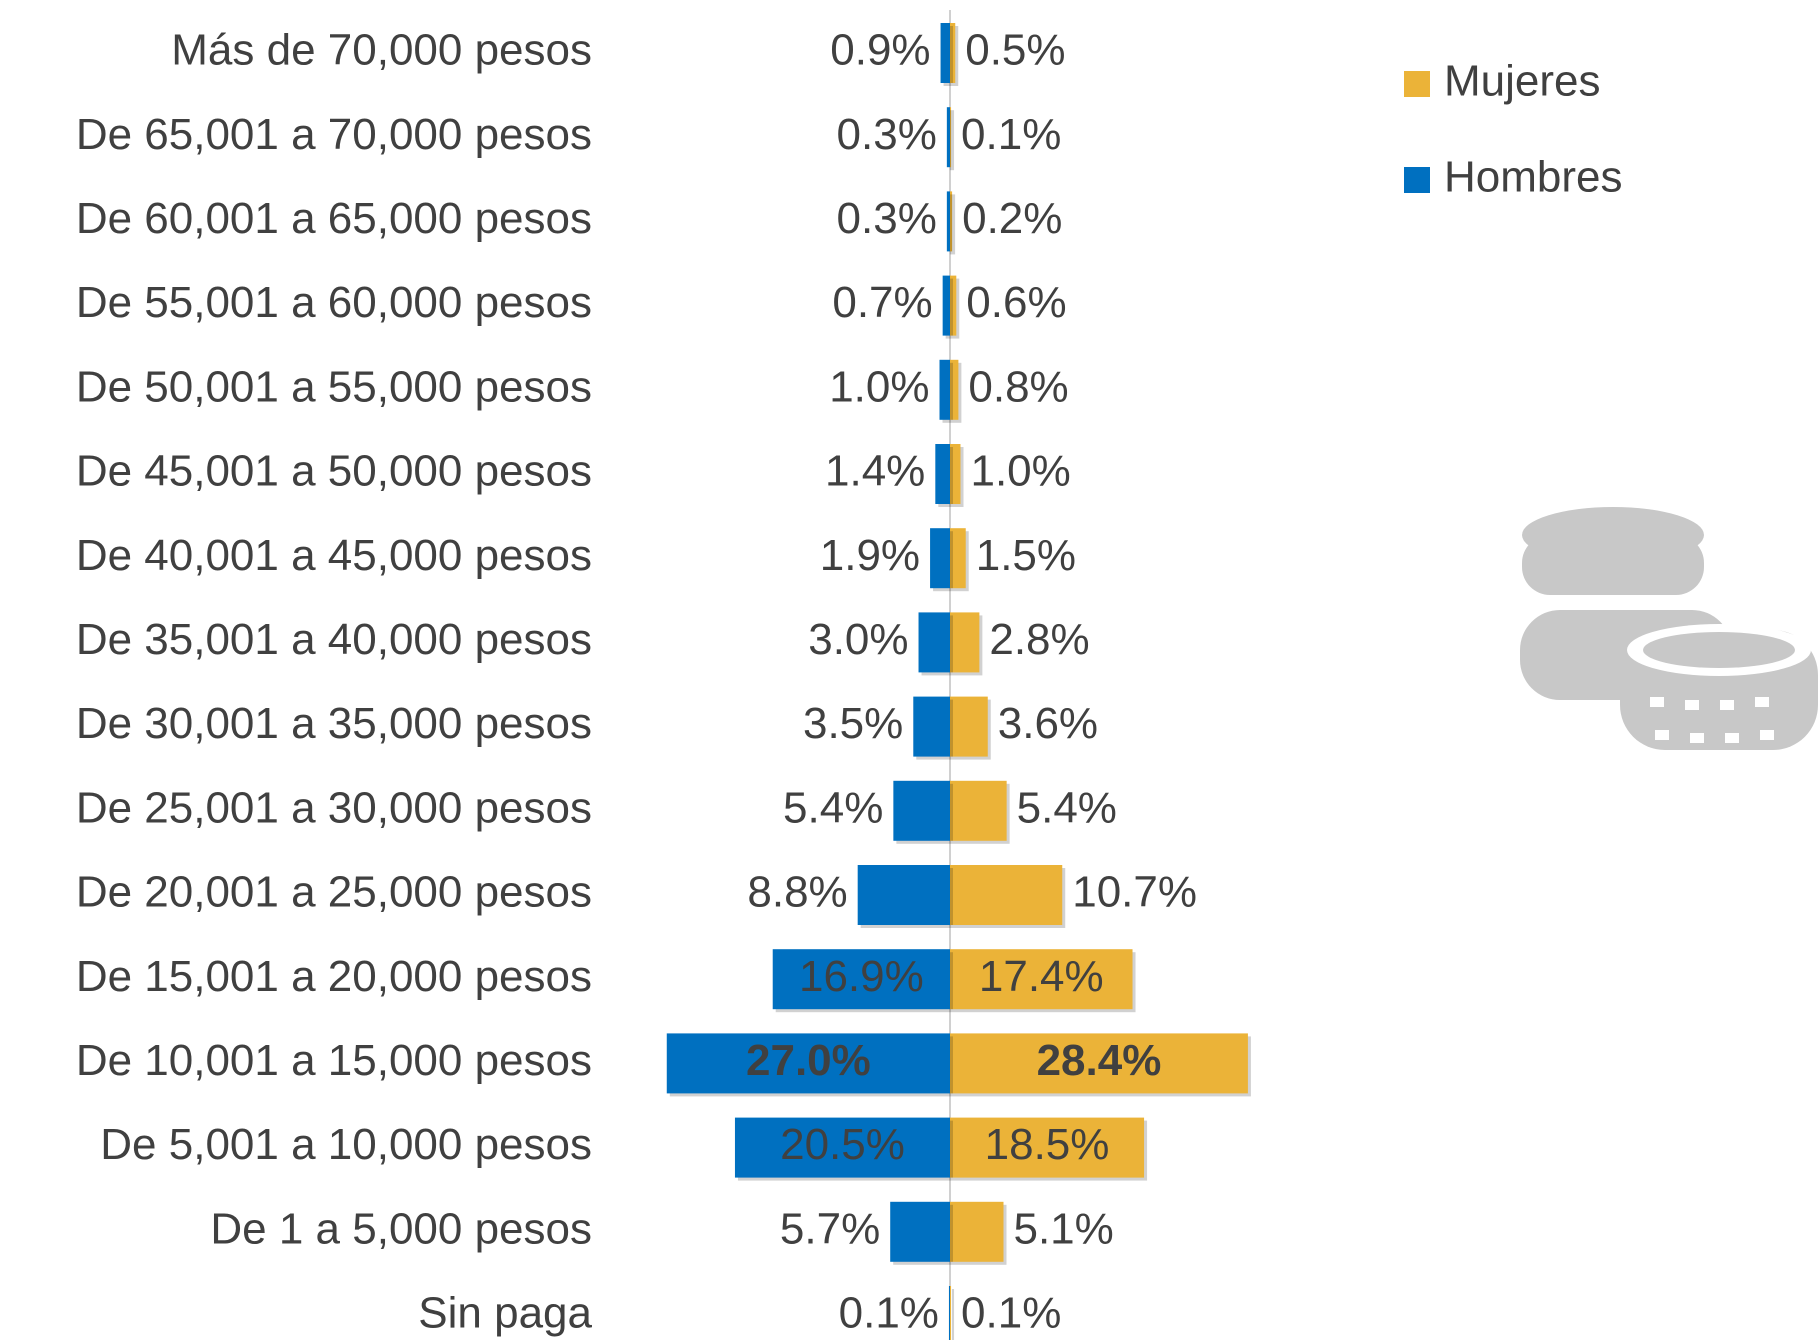 The width and height of the screenshot is (1819, 1340). I want to click on value-label: 16.9%, so click(861, 976).